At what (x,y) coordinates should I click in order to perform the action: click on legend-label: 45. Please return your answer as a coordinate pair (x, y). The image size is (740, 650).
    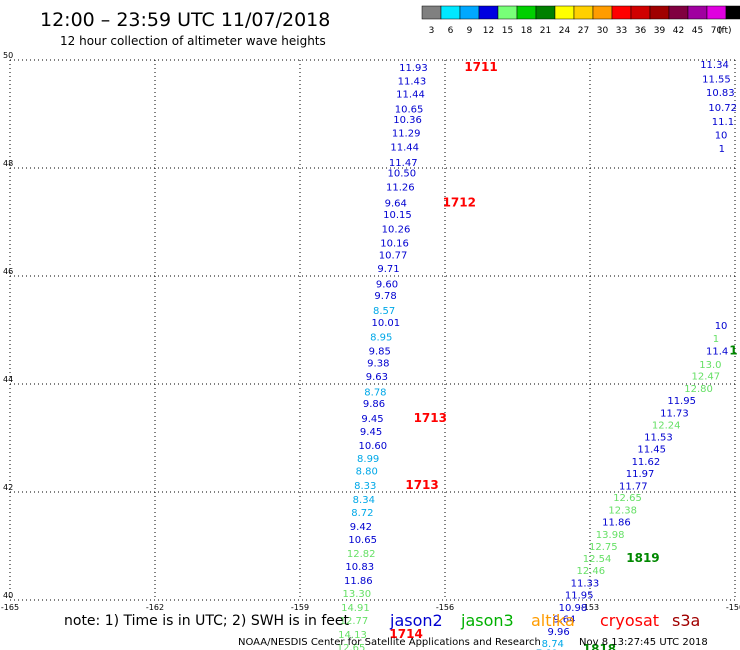
    Looking at the image, I should click on (697, 31).